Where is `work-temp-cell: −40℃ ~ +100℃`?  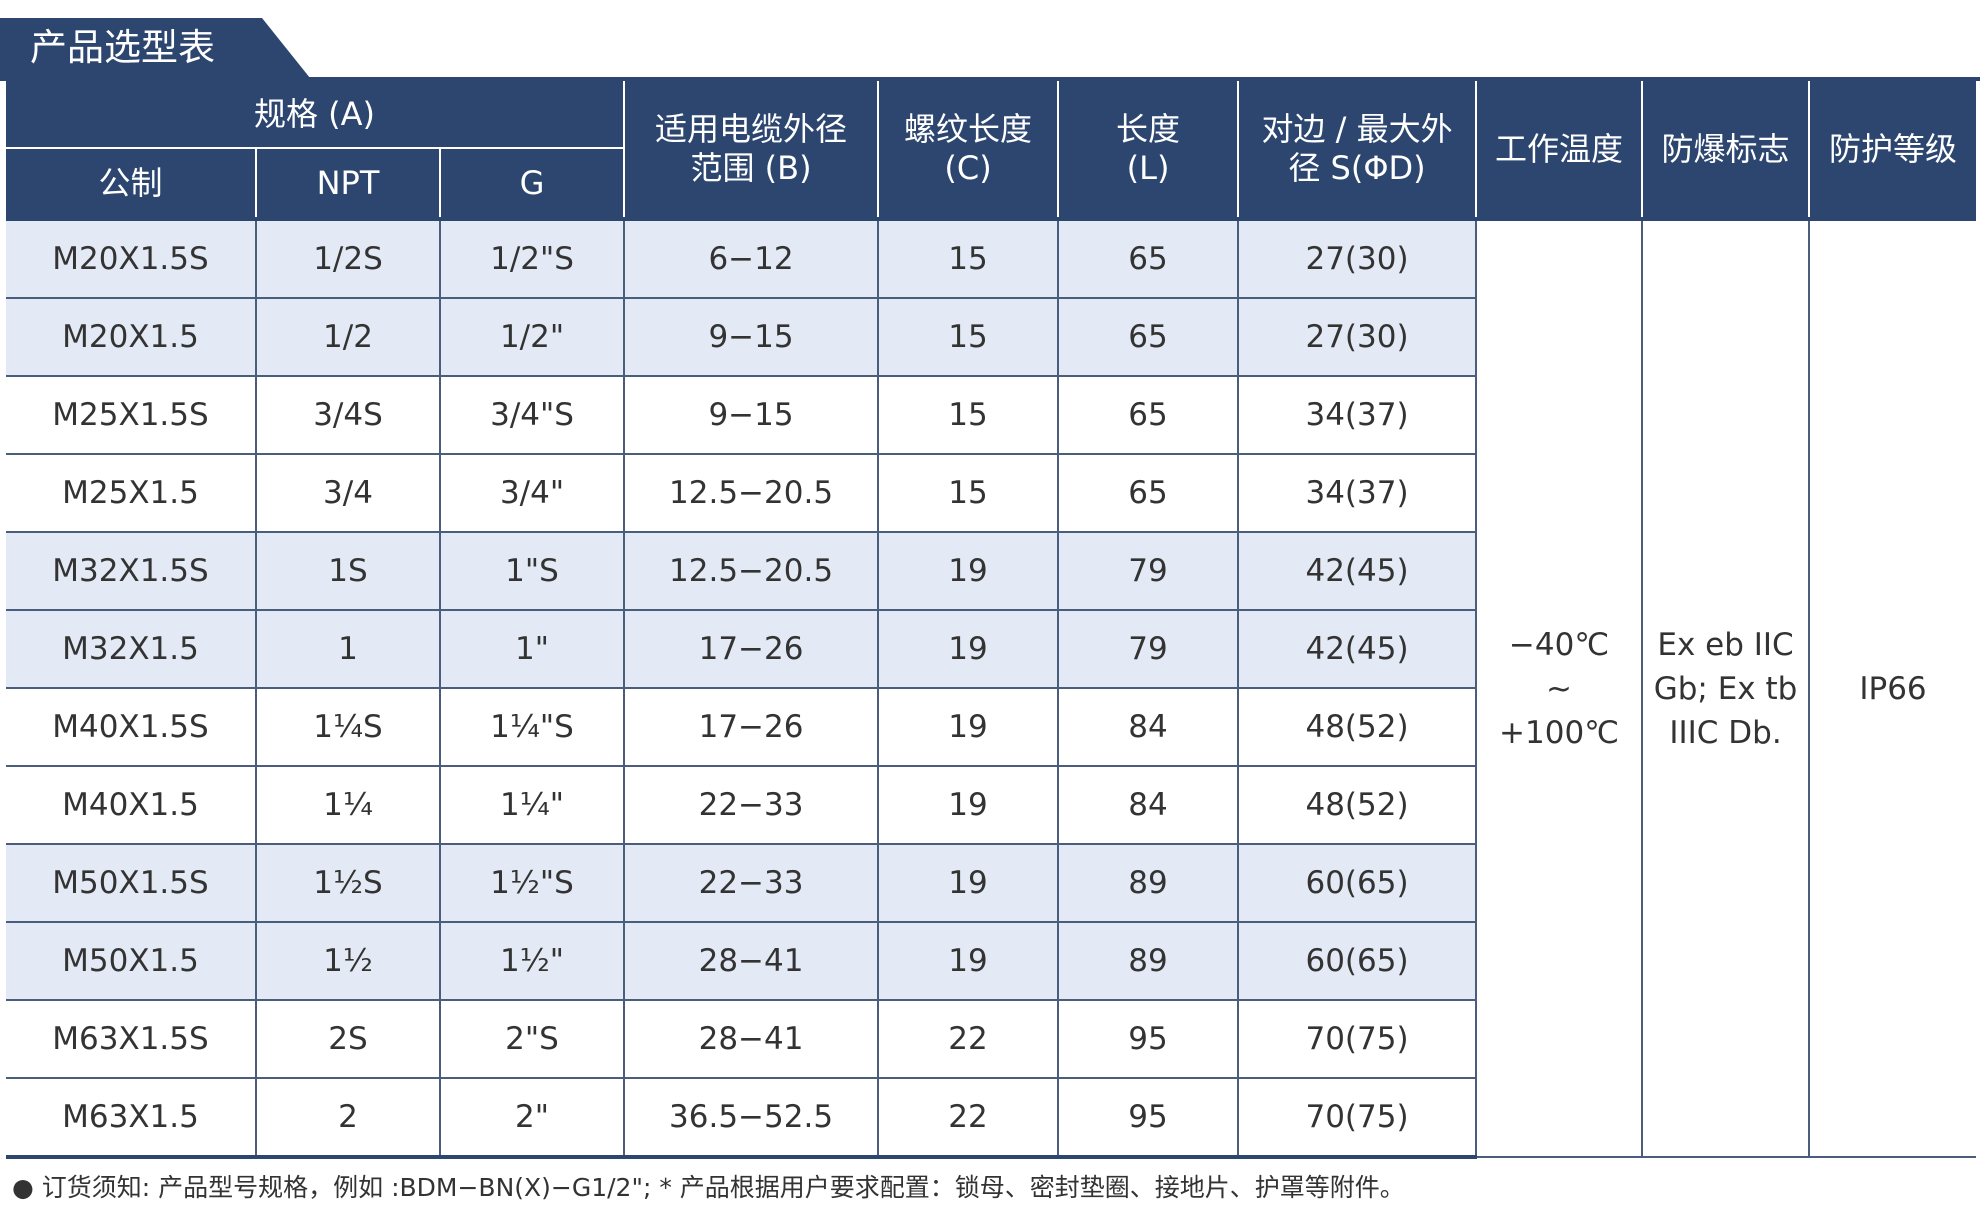
work-temp-cell: −40℃ ~ +100℃ is located at coordinates (1560, 687).